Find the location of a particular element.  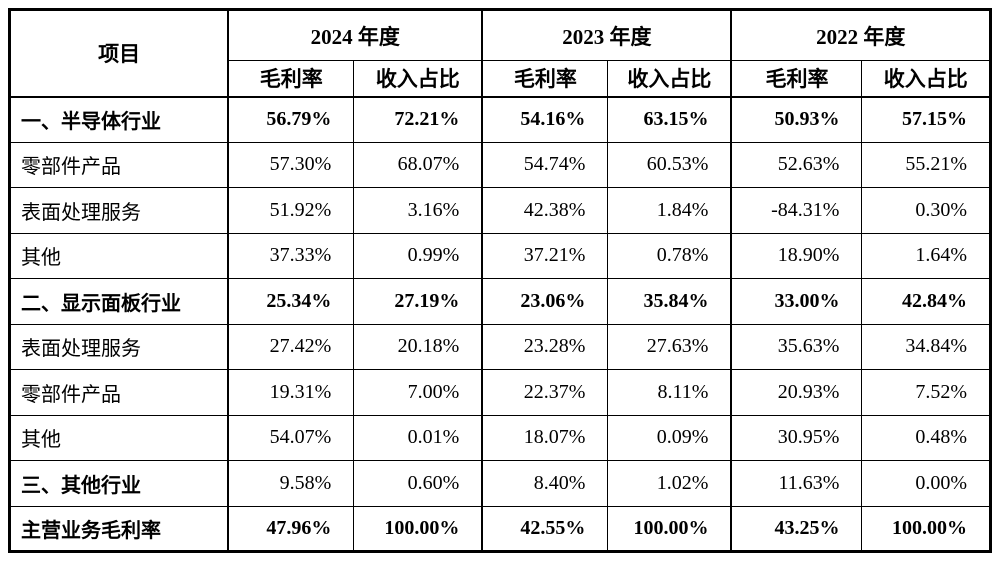

cell-value: 0.60% is located at coordinates (418, 483).